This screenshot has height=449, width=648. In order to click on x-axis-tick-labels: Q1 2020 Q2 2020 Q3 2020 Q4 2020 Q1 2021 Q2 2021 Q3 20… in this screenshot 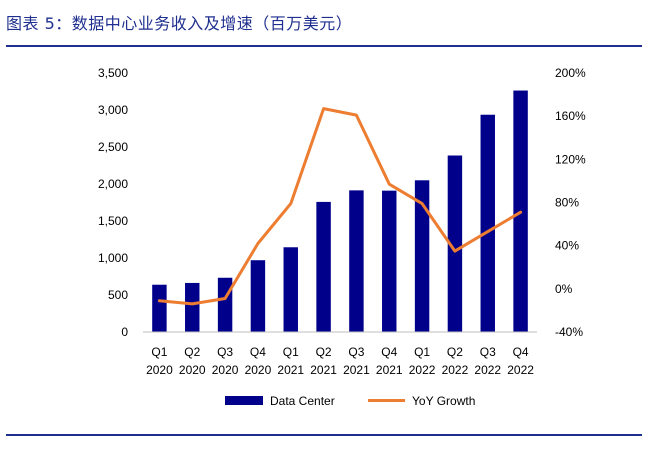, I will do `click(340, 361)`.